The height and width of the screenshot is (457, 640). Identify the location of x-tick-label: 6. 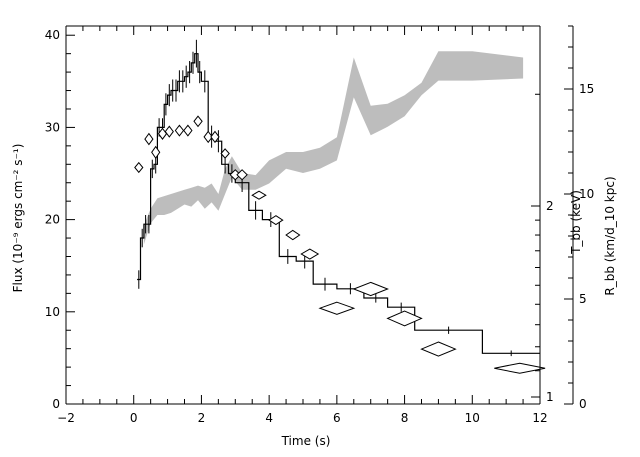
(337, 418).